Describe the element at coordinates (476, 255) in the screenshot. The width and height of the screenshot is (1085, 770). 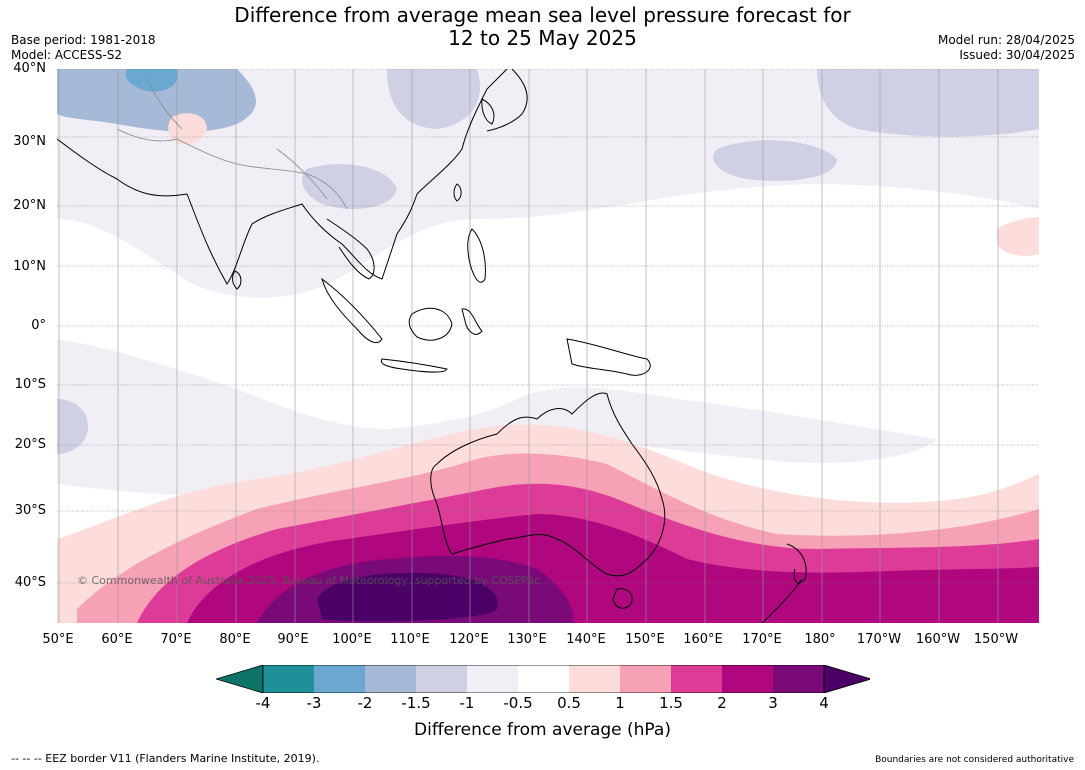
I see `coastline-philippines` at that location.